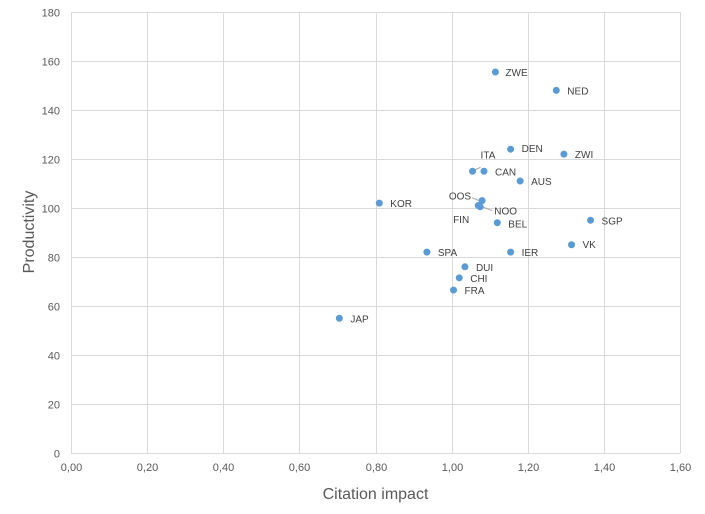 The width and height of the screenshot is (705, 514). What do you see at coordinates (505, 172) in the screenshot?
I see `data-label-can: CAN` at bounding box center [505, 172].